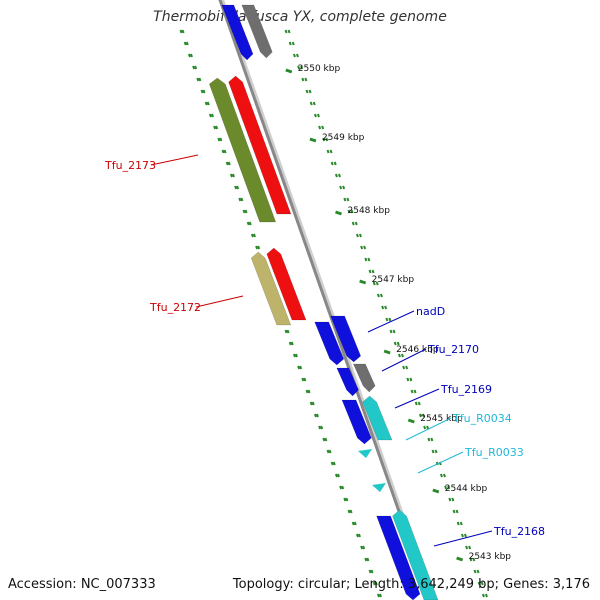  What do you see at coordinates (466, 389) in the screenshot?
I see `gene-label: Tfu_2169` at bounding box center [466, 389].